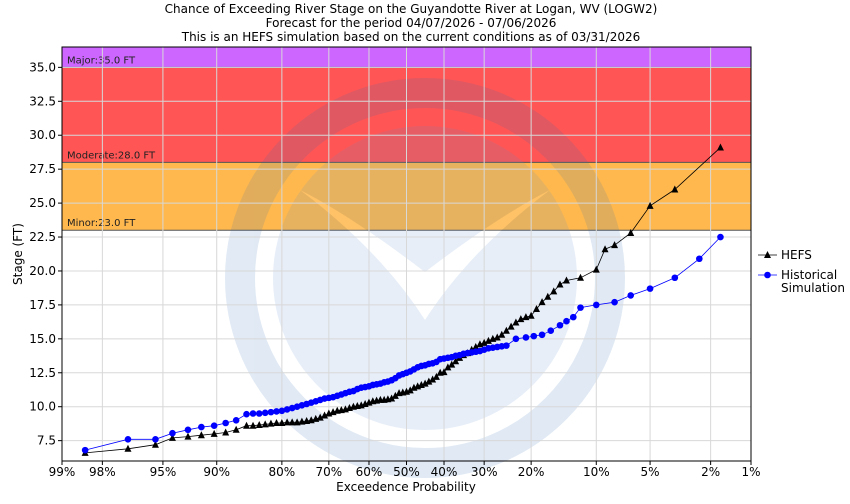 Image resolution: width=850 pixels, height=504 pixels. Describe the element at coordinates (531, 472) in the screenshot. I see `x-tick-label-10: 20%` at that location.